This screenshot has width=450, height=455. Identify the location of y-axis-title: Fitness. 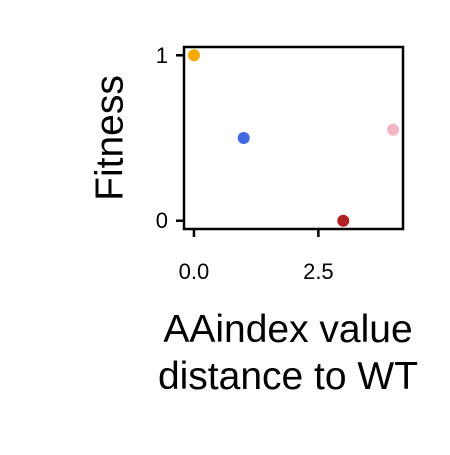
(110, 138).